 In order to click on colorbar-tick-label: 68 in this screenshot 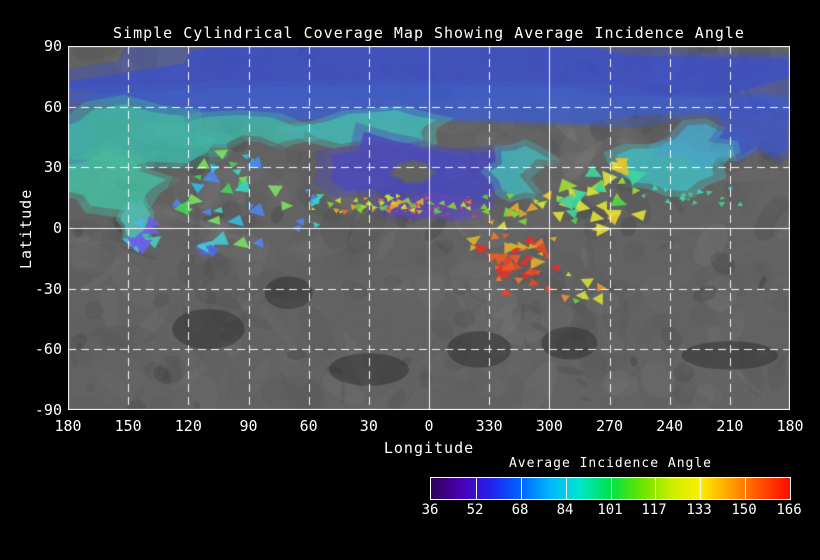, I will do `click(520, 510)`.